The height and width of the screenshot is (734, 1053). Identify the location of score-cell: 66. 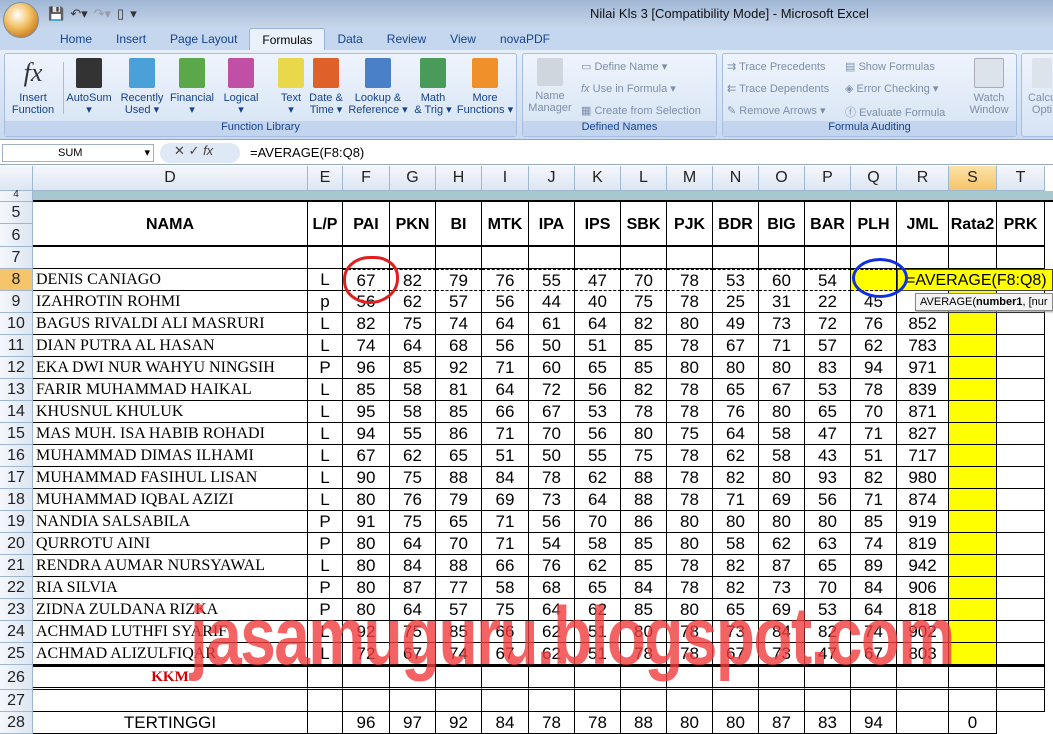
(505, 412).